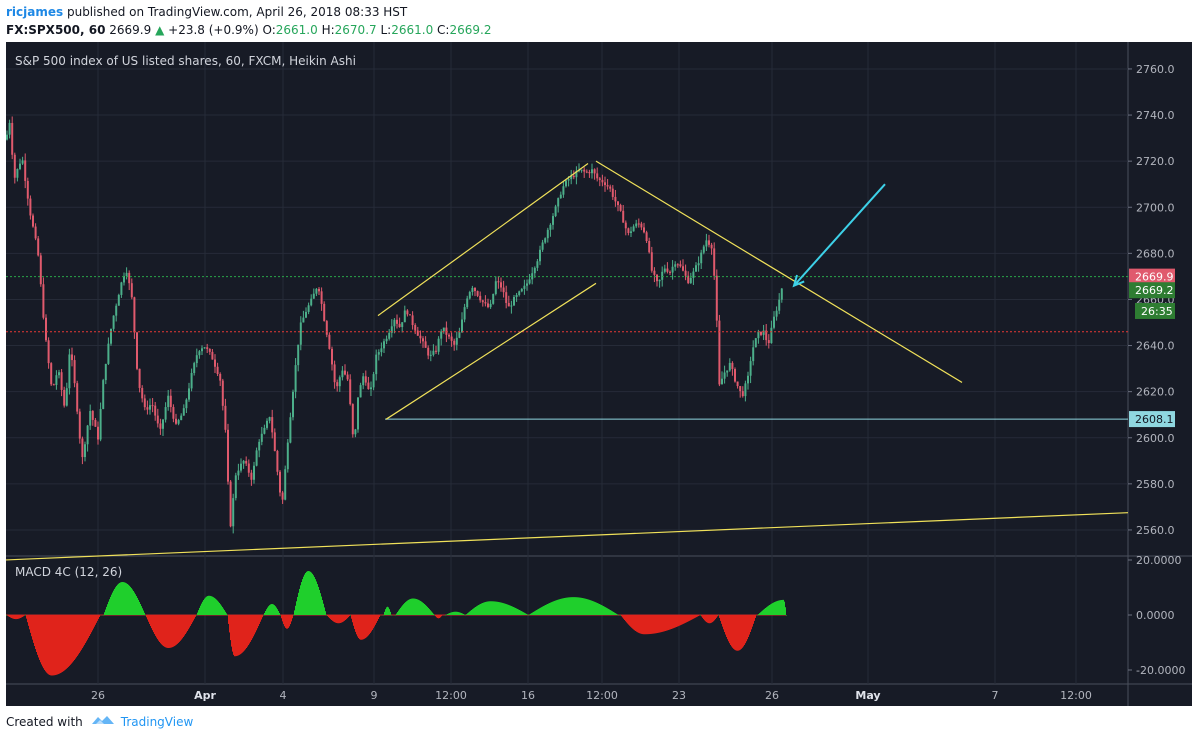 This screenshot has width=1192, height=740. I want to click on close-label: C:, so click(443, 30).